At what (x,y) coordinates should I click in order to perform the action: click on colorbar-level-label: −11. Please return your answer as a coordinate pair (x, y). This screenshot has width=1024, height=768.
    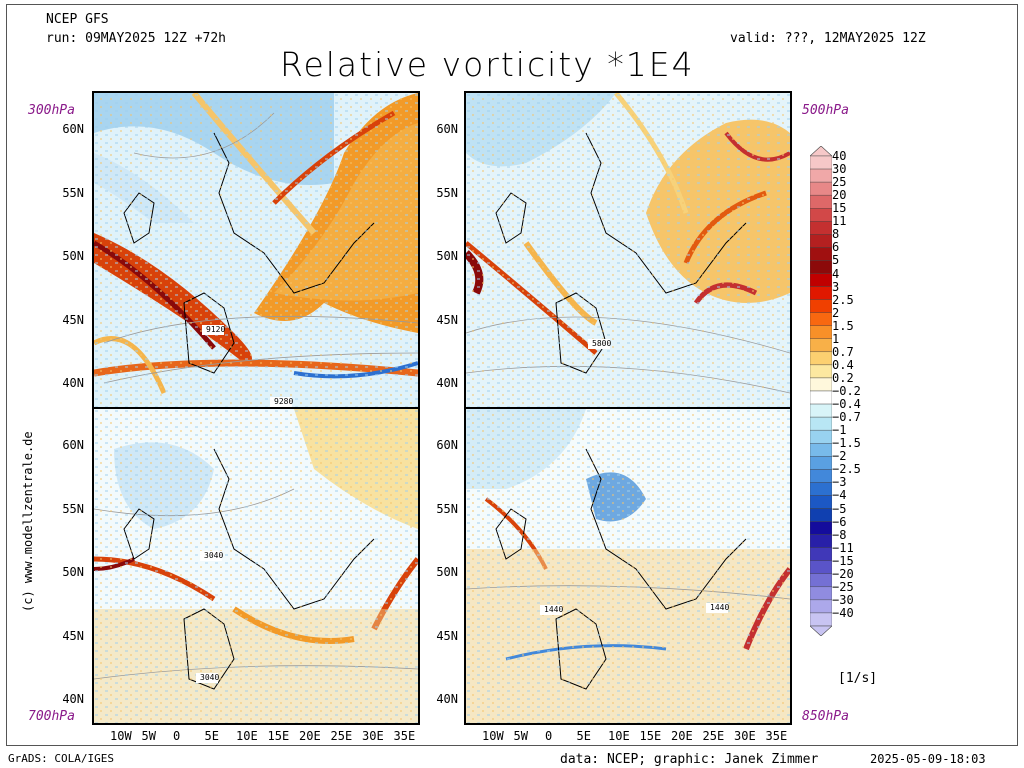
    Looking at the image, I should click on (843, 547).